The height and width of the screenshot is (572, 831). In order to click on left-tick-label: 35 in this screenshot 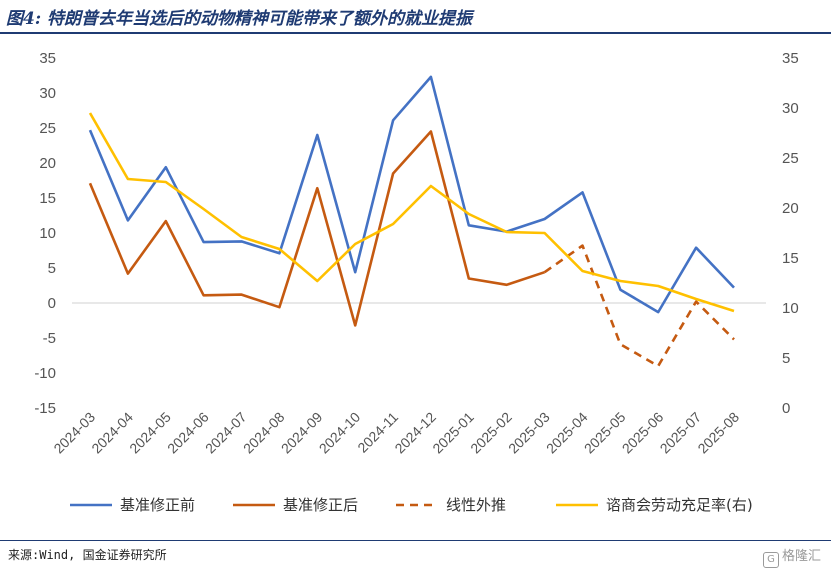, I will do `click(47, 58)`.